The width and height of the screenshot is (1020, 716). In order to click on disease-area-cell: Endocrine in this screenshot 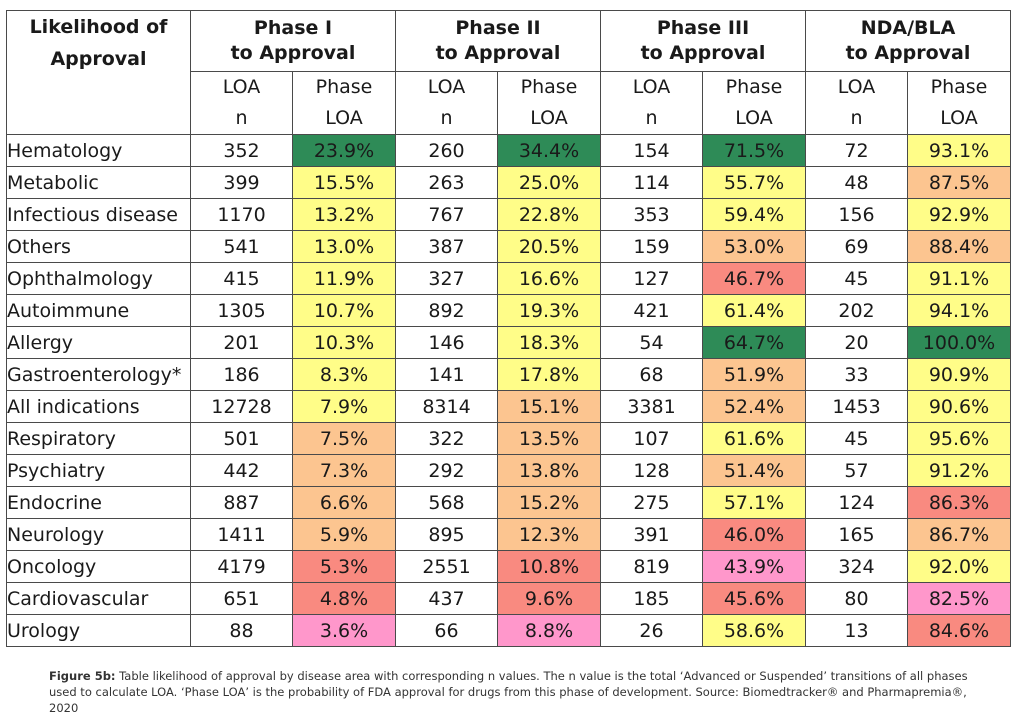, I will do `click(98, 502)`.